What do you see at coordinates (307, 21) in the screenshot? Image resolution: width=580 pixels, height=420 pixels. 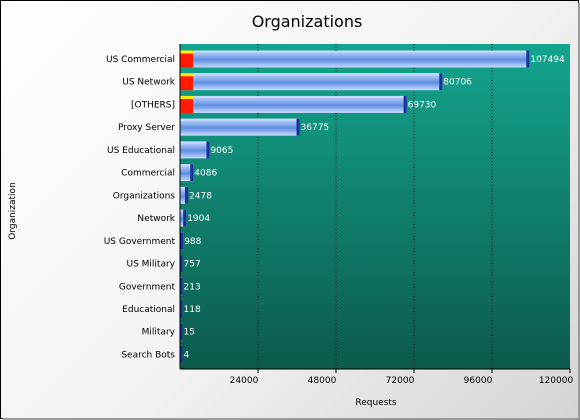 I see `chart-title: Organizations` at bounding box center [307, 21].